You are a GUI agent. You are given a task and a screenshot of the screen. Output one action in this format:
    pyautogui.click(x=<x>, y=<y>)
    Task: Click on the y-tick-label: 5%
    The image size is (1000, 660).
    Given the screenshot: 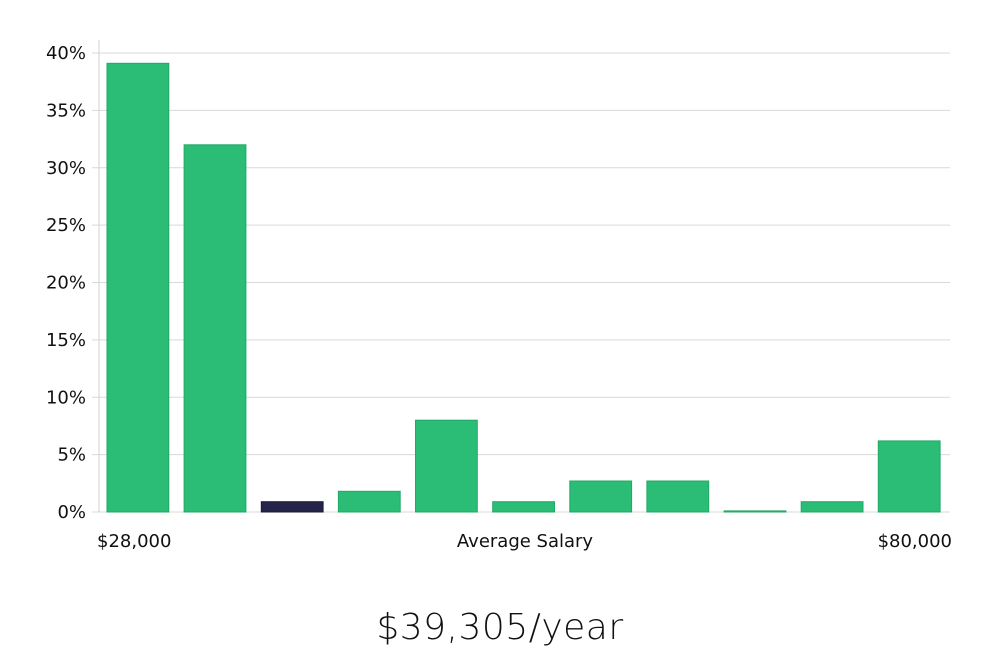 What is the action you would take?
    pyautogui.click(x=71, y=455)
    